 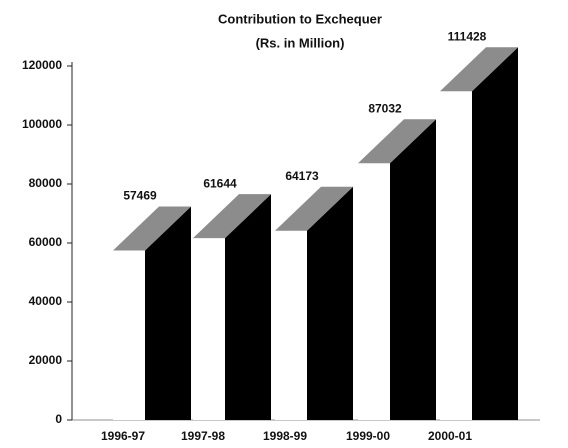 What do you see at coordinates (450, 436) in the screenshot?
I see `x-tick-label: 2000-01` at bounding box center [450, 436].